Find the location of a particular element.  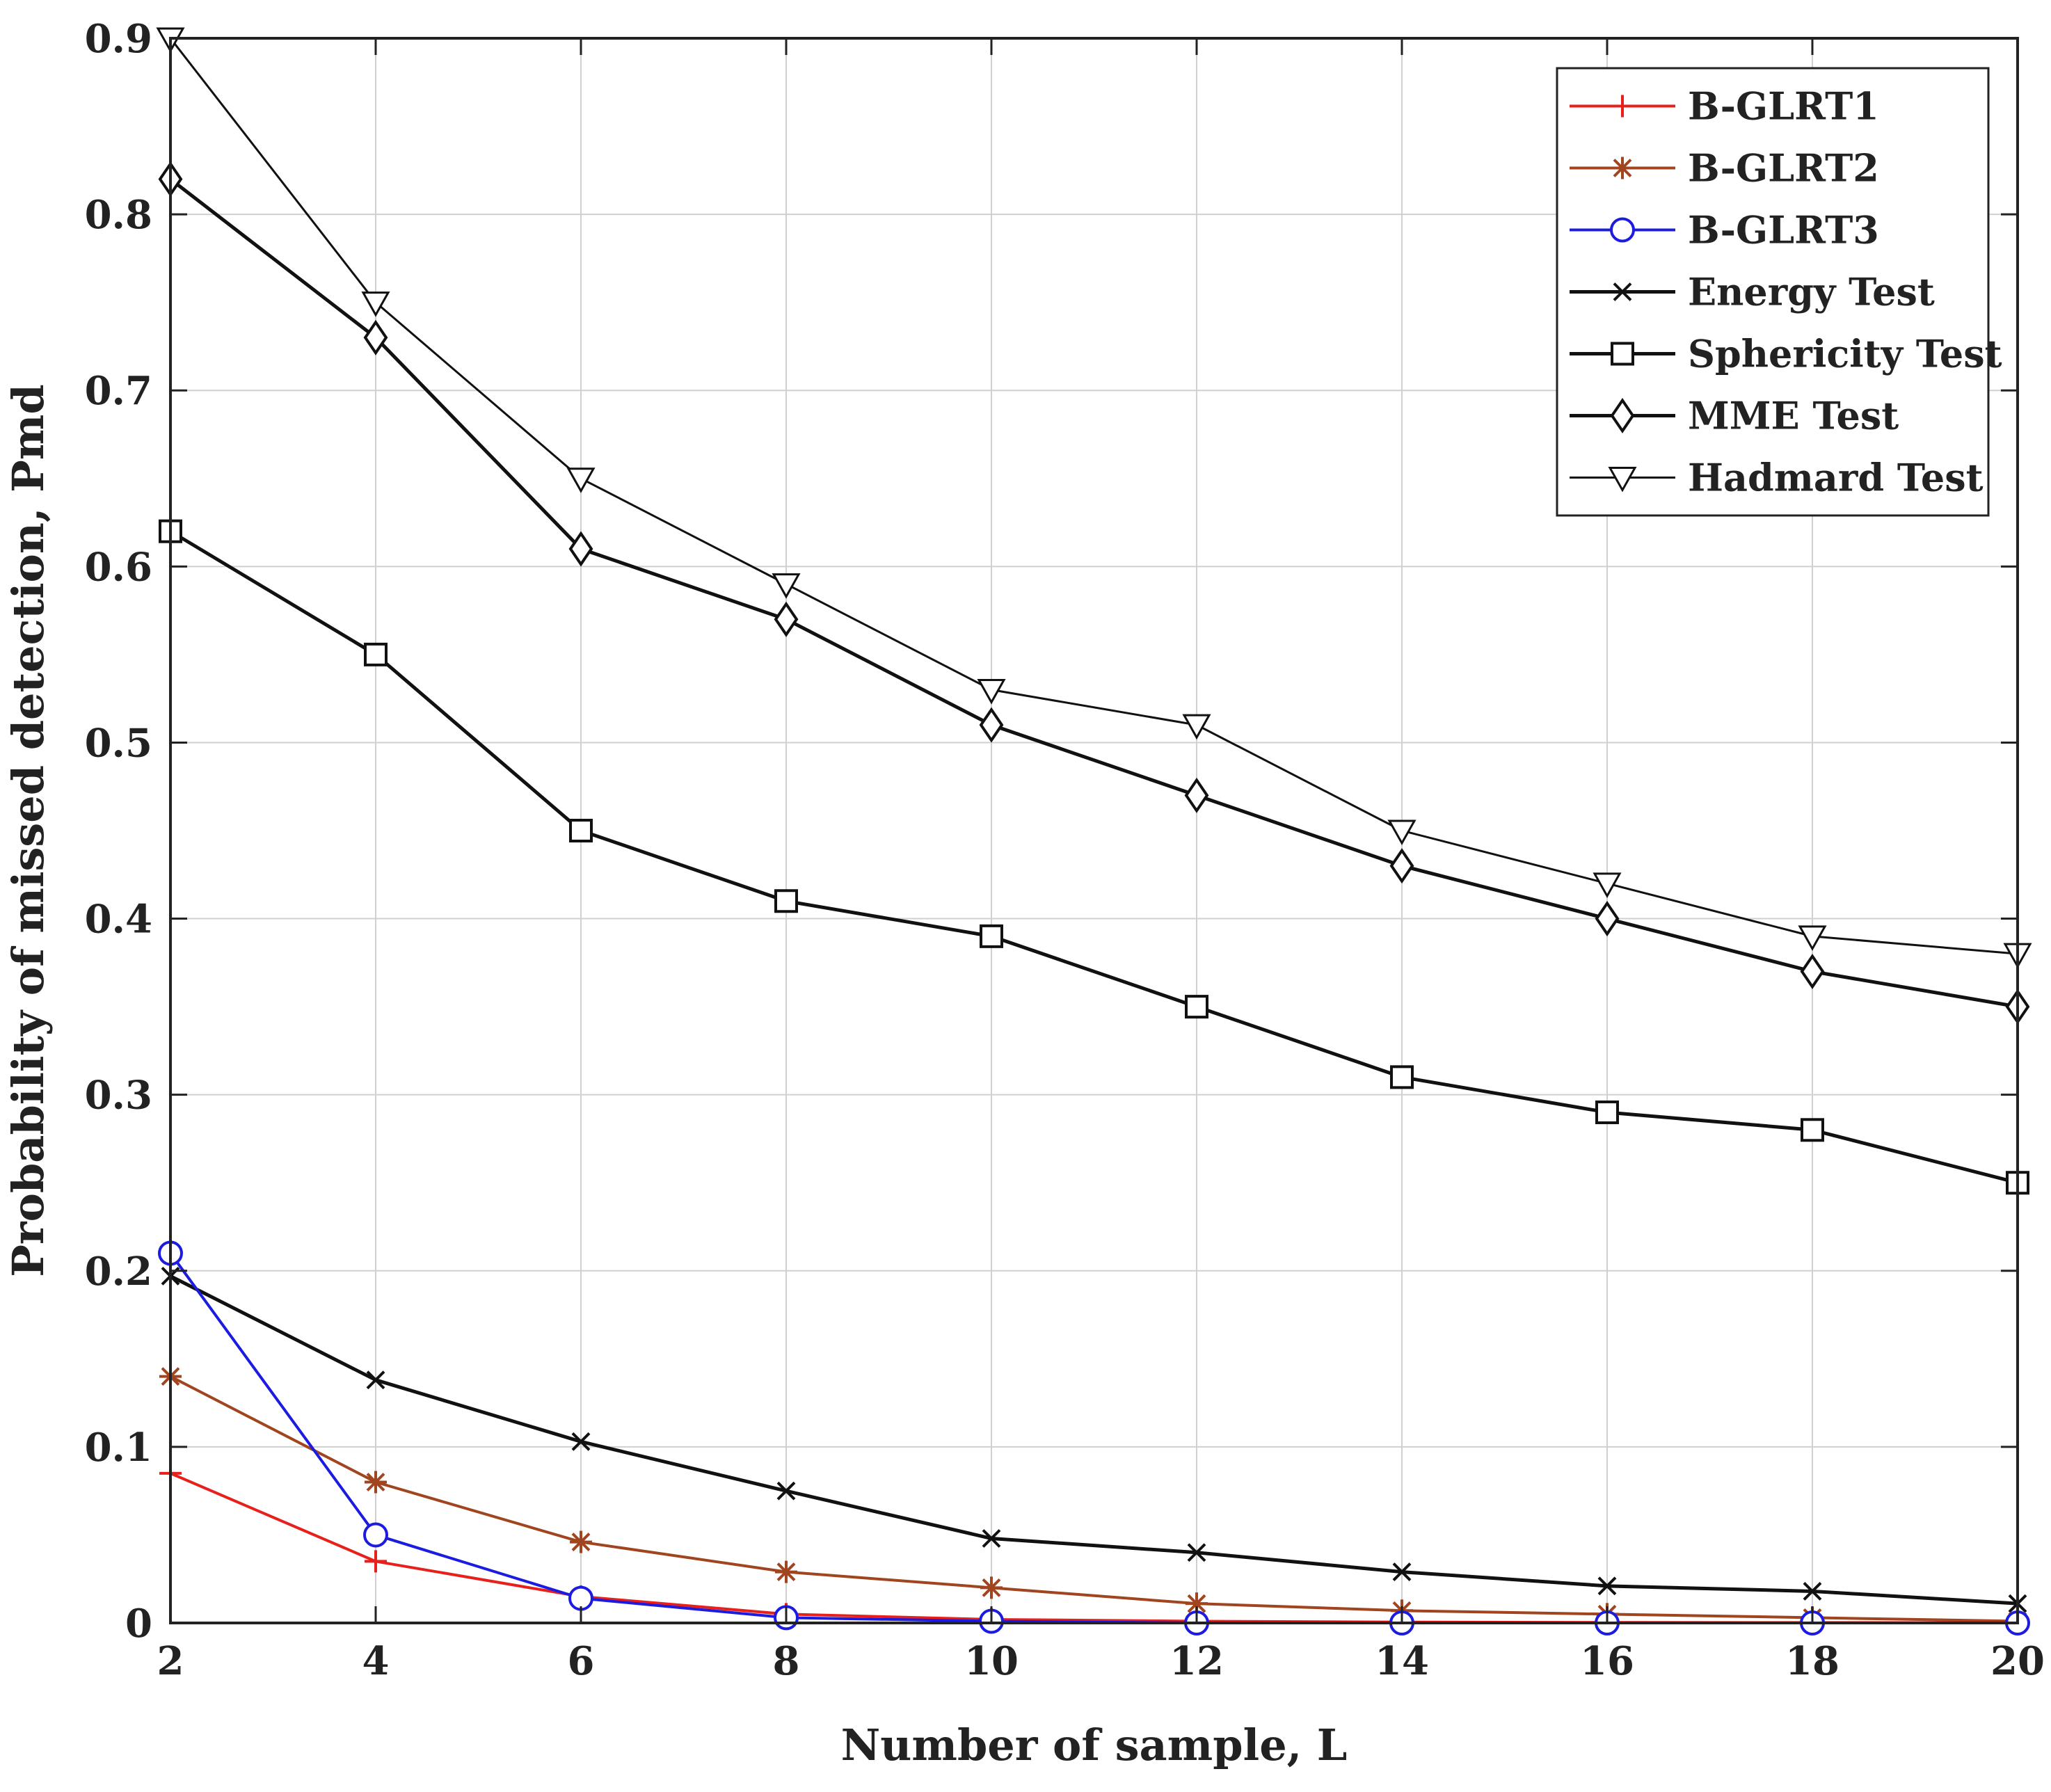

x-tick-label: 6 is located at coordinates (581, 1661).